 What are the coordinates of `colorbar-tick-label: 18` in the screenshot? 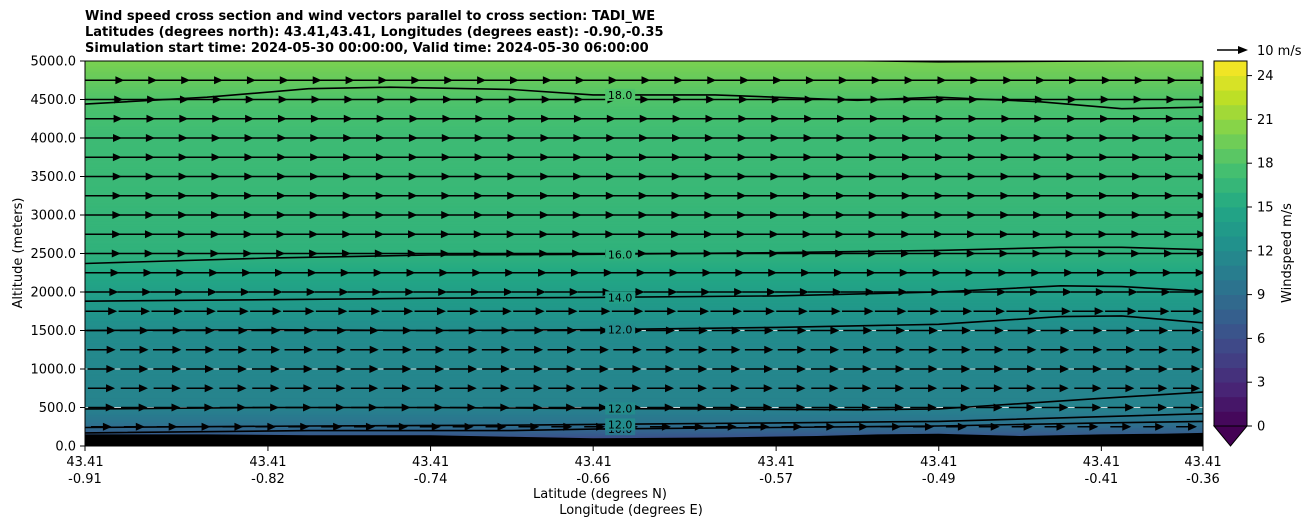 It's located at (1265, 164).